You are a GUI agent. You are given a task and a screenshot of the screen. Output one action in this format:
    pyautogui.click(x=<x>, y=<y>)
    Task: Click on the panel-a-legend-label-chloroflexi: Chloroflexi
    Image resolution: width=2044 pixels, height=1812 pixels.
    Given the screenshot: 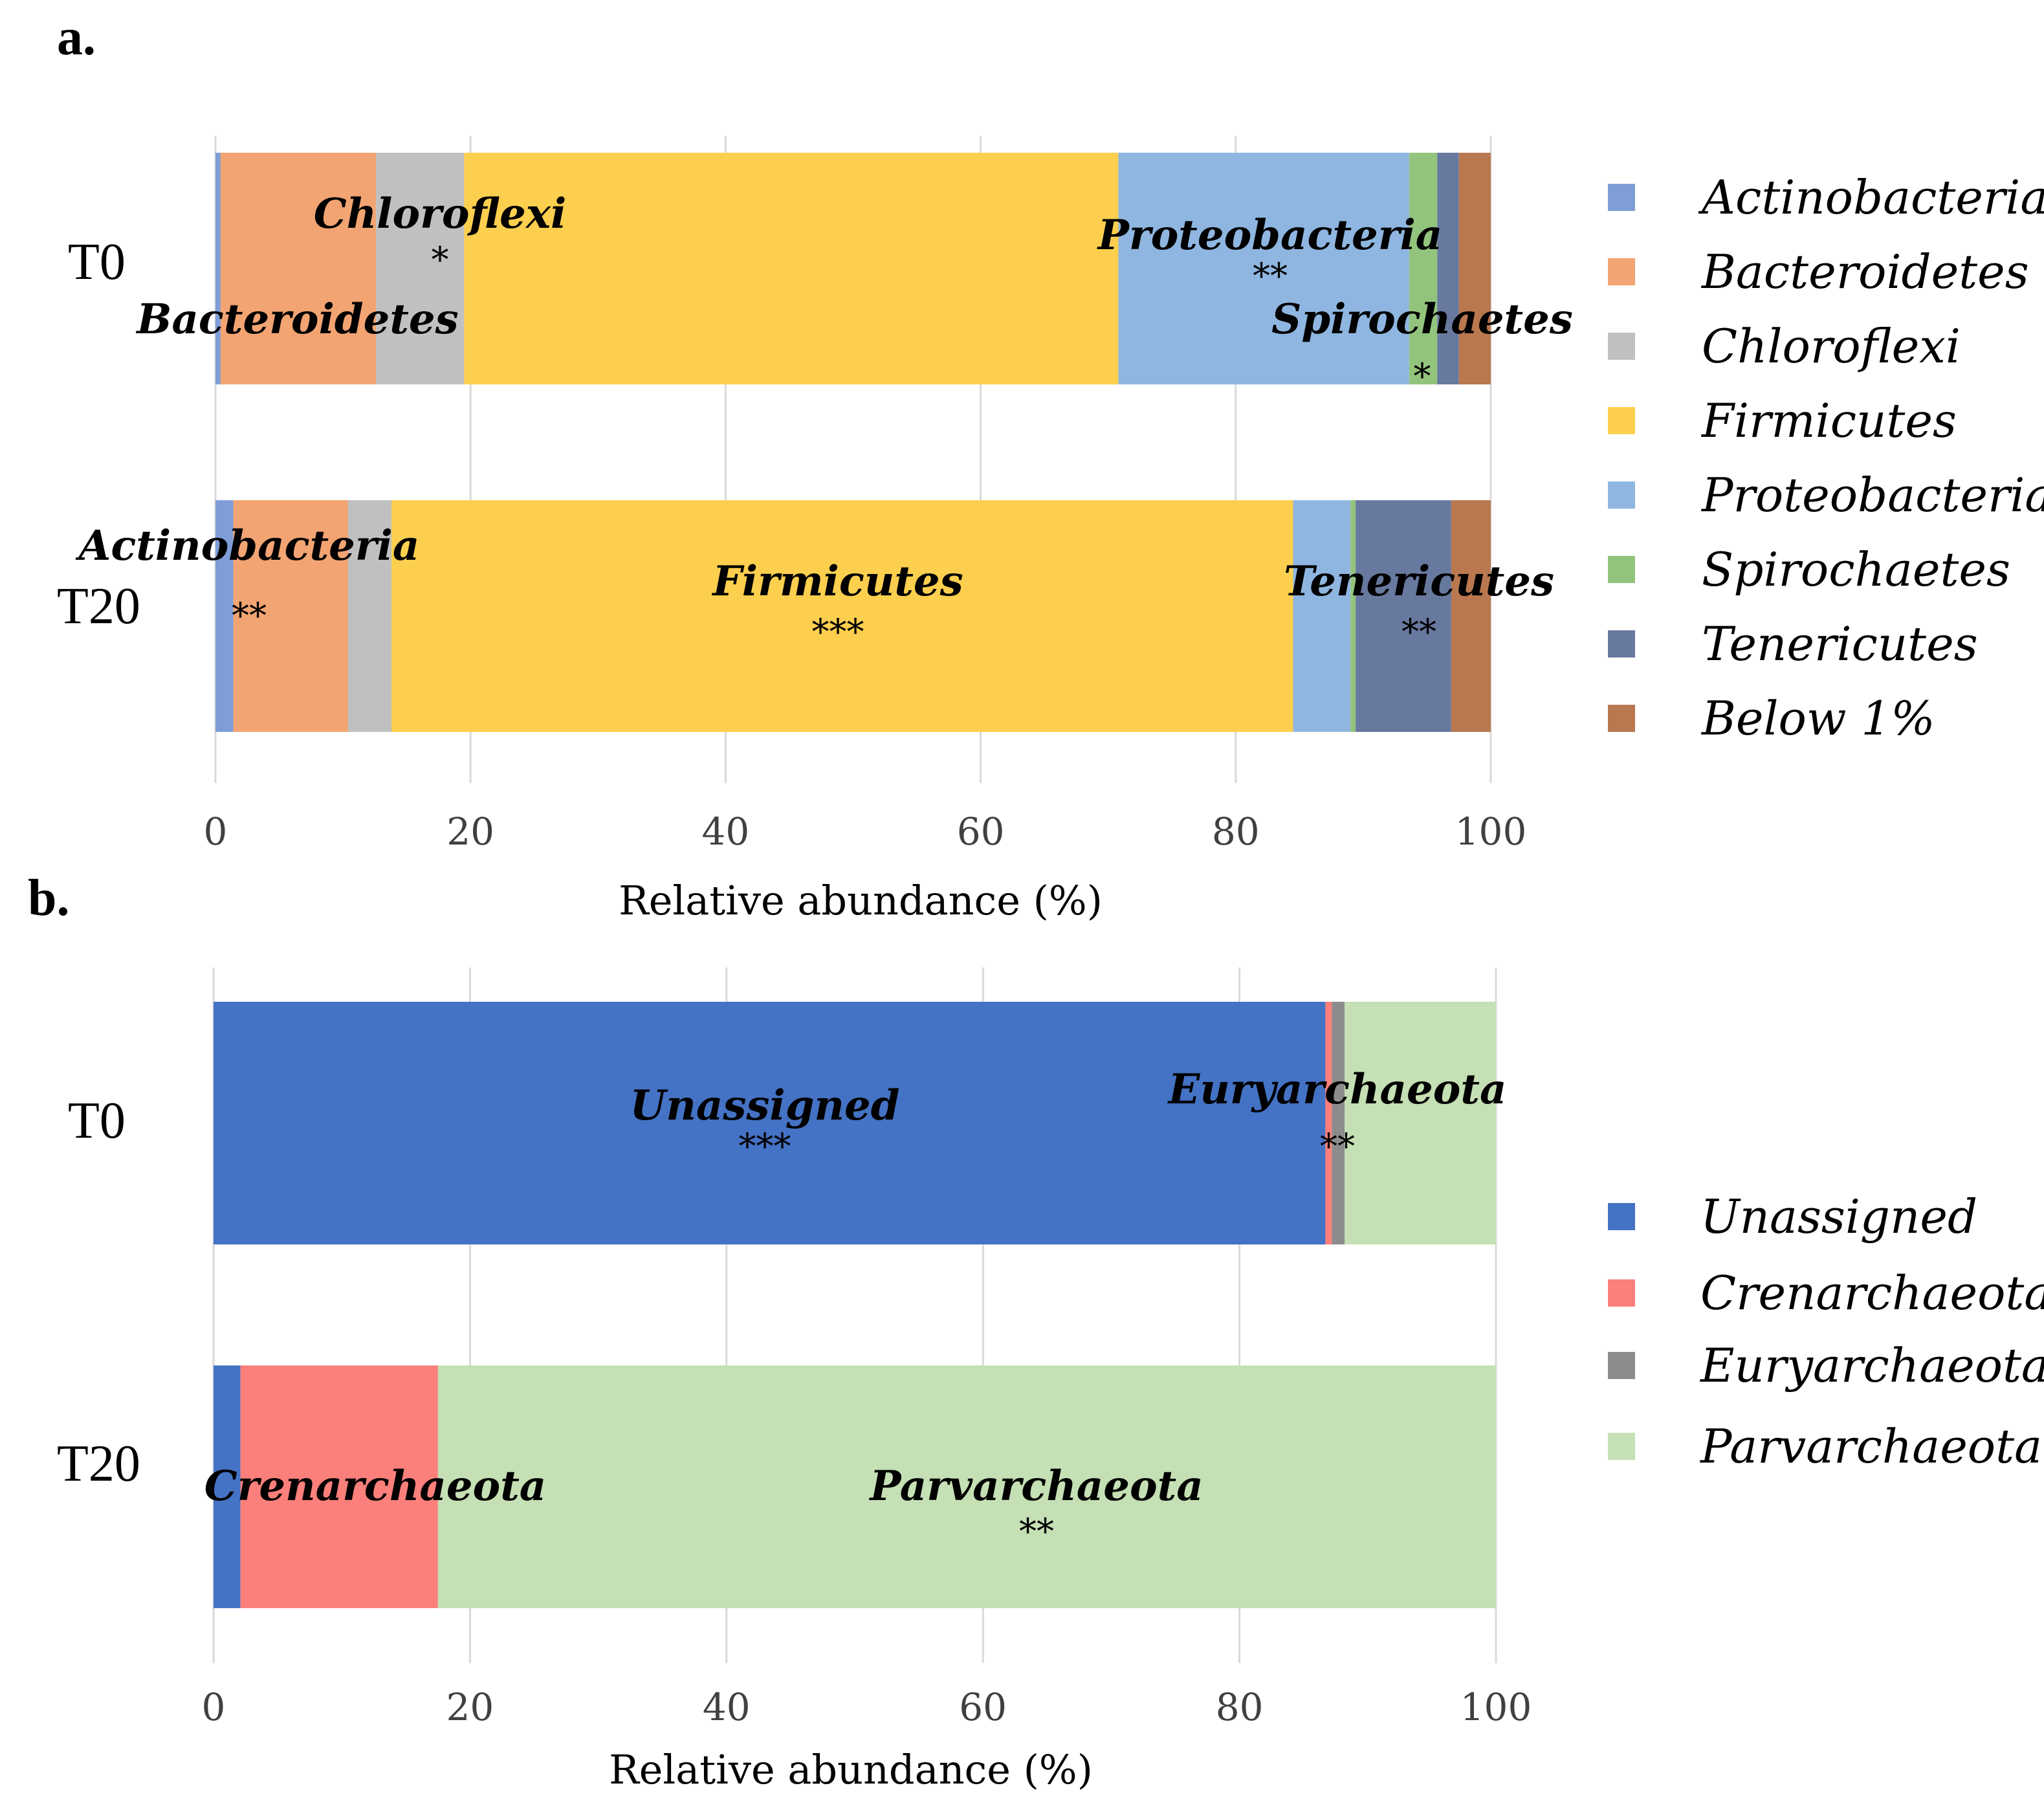 What is the action you would take?
    pyautogui.click(x=1831, y=346)
    